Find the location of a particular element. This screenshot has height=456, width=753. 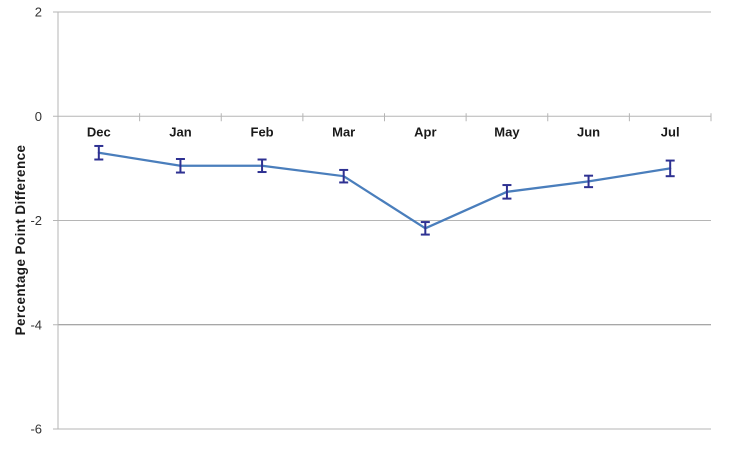

y-tick-label: 0 is located at coordinates (38, 116).